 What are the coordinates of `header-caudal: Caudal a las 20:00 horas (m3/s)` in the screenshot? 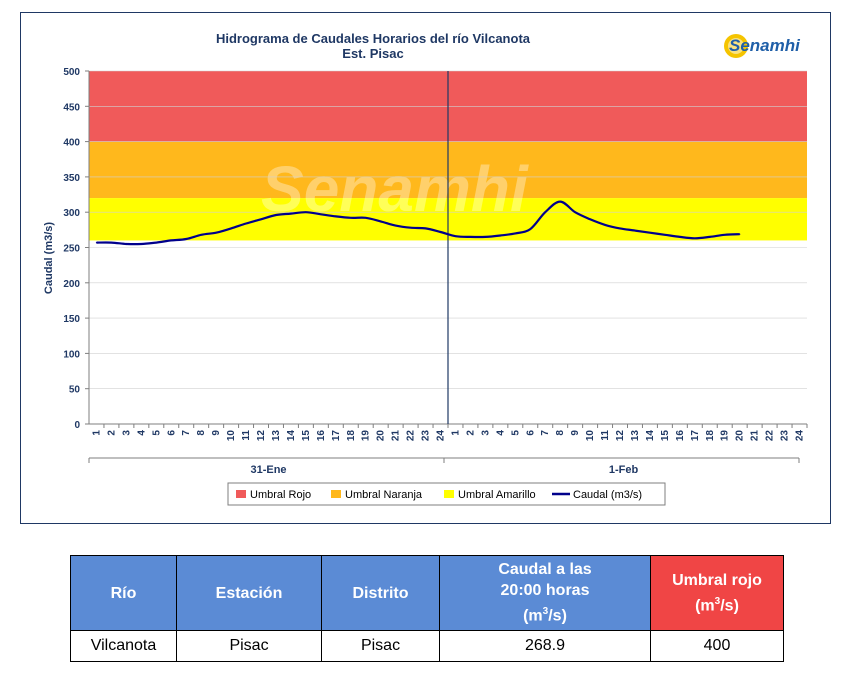 It's located at (545, 593).